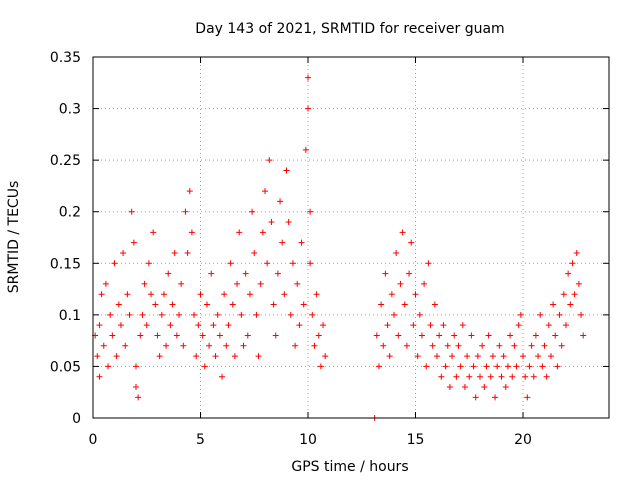 Image resolution: width=640 pixels, height=480 pixels. Describe the element at coordinates (70, 316) in the screenshot. I see `y-tick-label: 0.1` at that location.